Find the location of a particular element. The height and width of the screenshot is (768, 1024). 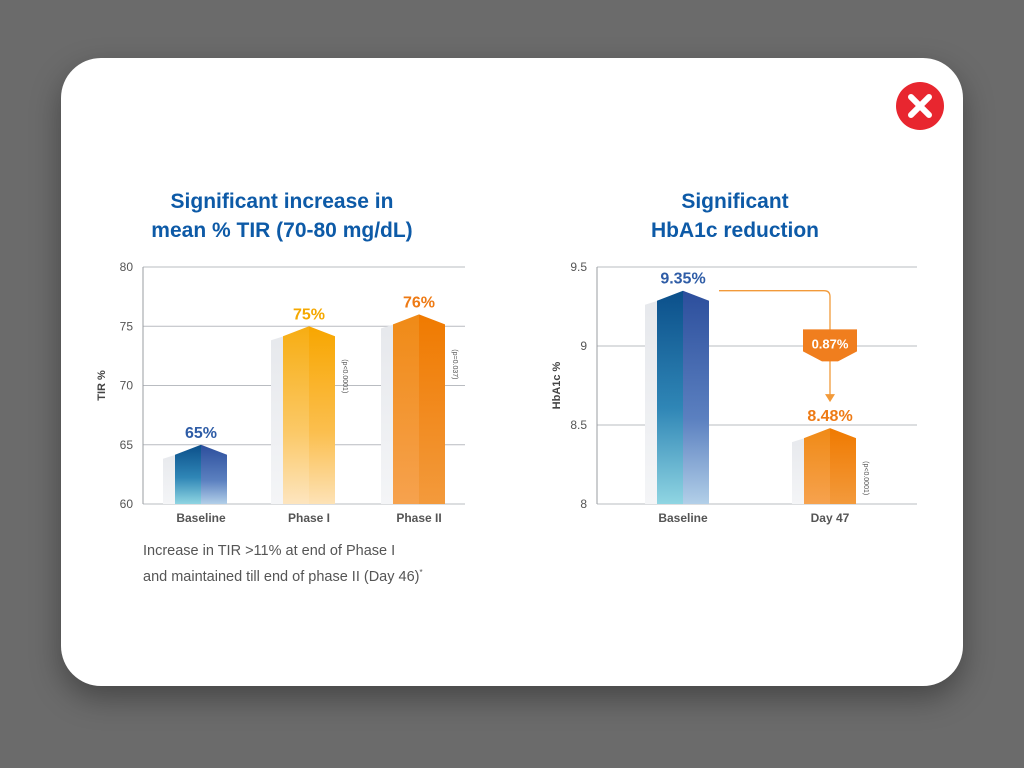

tir-value-label: 75% is located at coordinates (309, 314).